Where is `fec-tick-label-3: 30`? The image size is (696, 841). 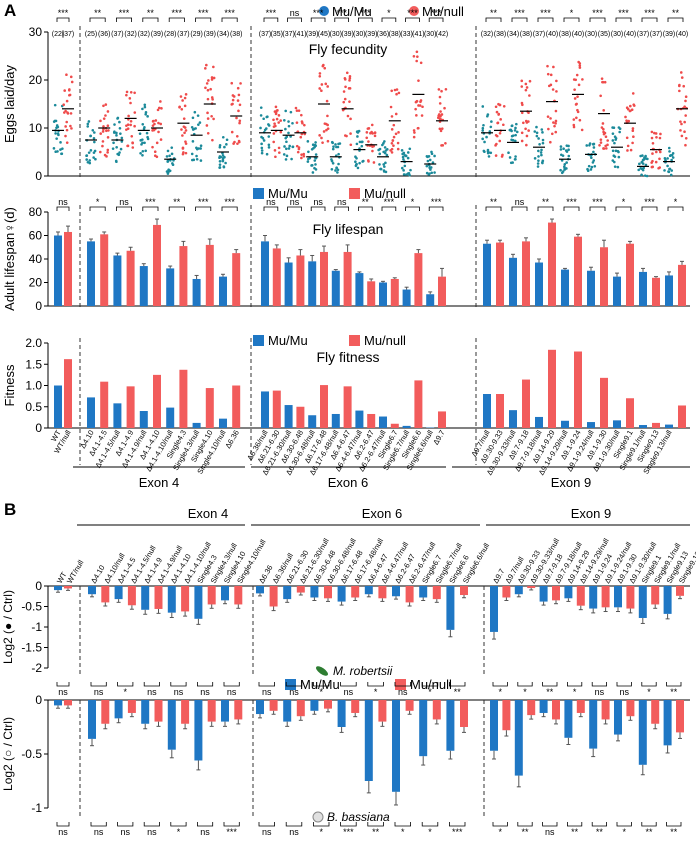 fec-tick-label-3: 30 is located at coordinates (36, 32).